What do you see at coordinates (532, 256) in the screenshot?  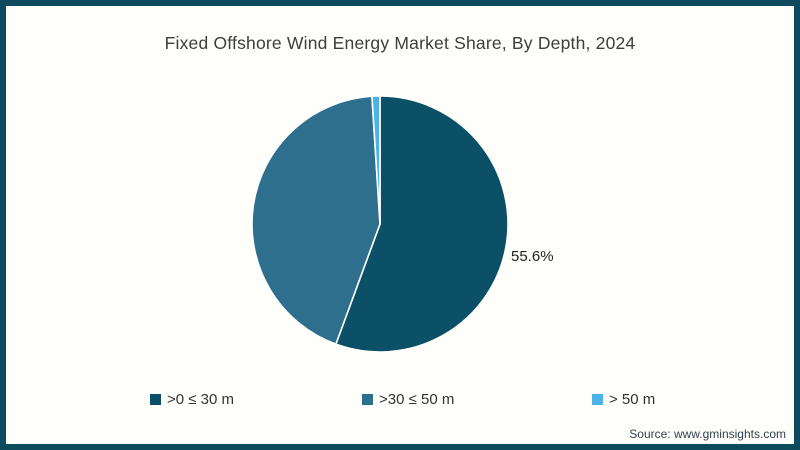 I see `data-label-largest-slice: 55.6%` at bounding box center [532, 256].